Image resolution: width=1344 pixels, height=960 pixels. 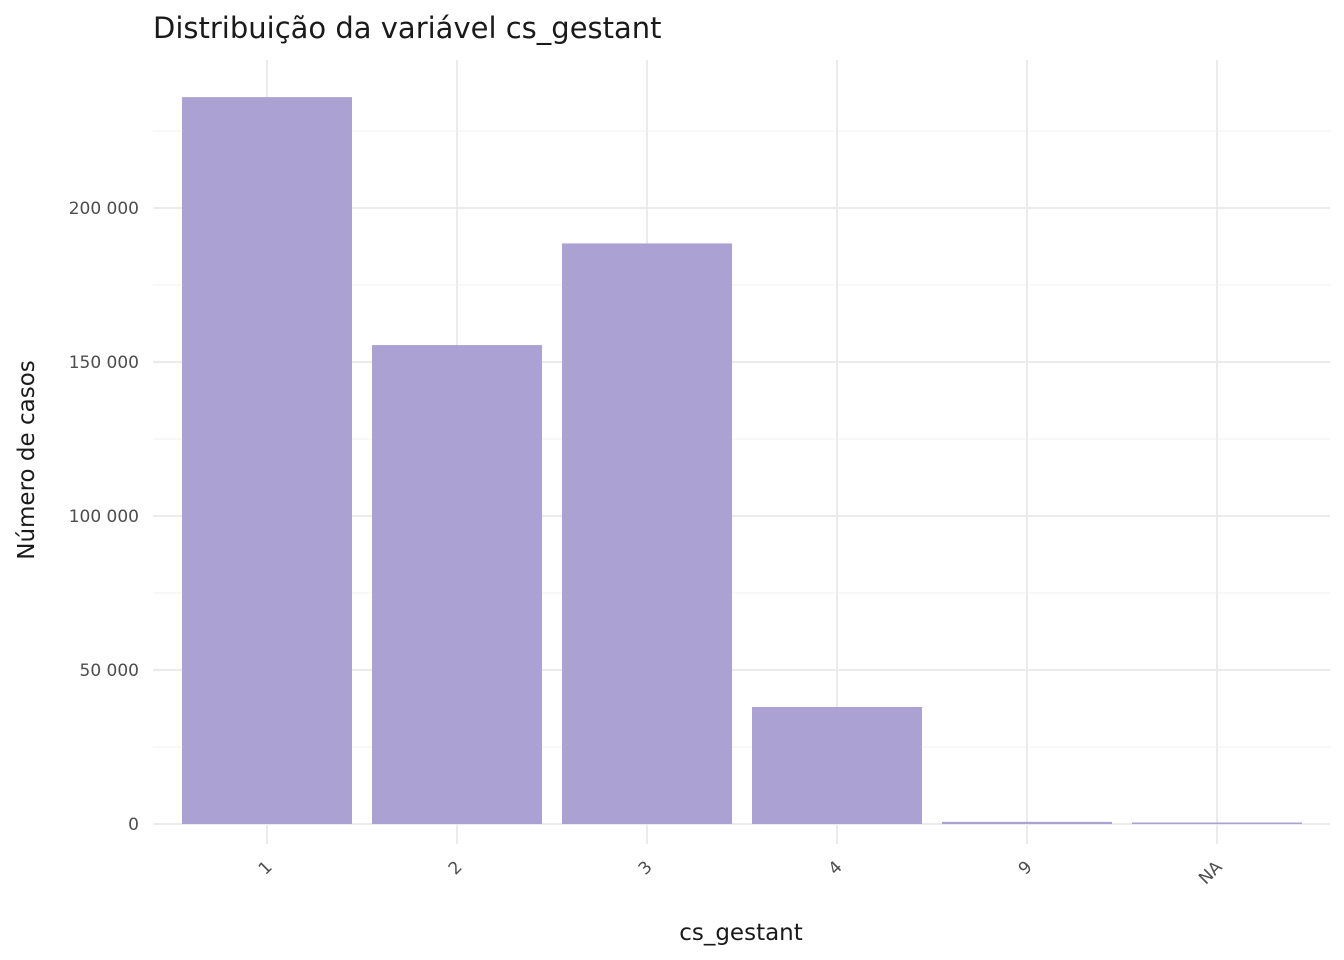 What do you see at coordinates (104, 363) in the screenshot?
I see `y-tick-label: 150 000` at bounding box center [104, 363].